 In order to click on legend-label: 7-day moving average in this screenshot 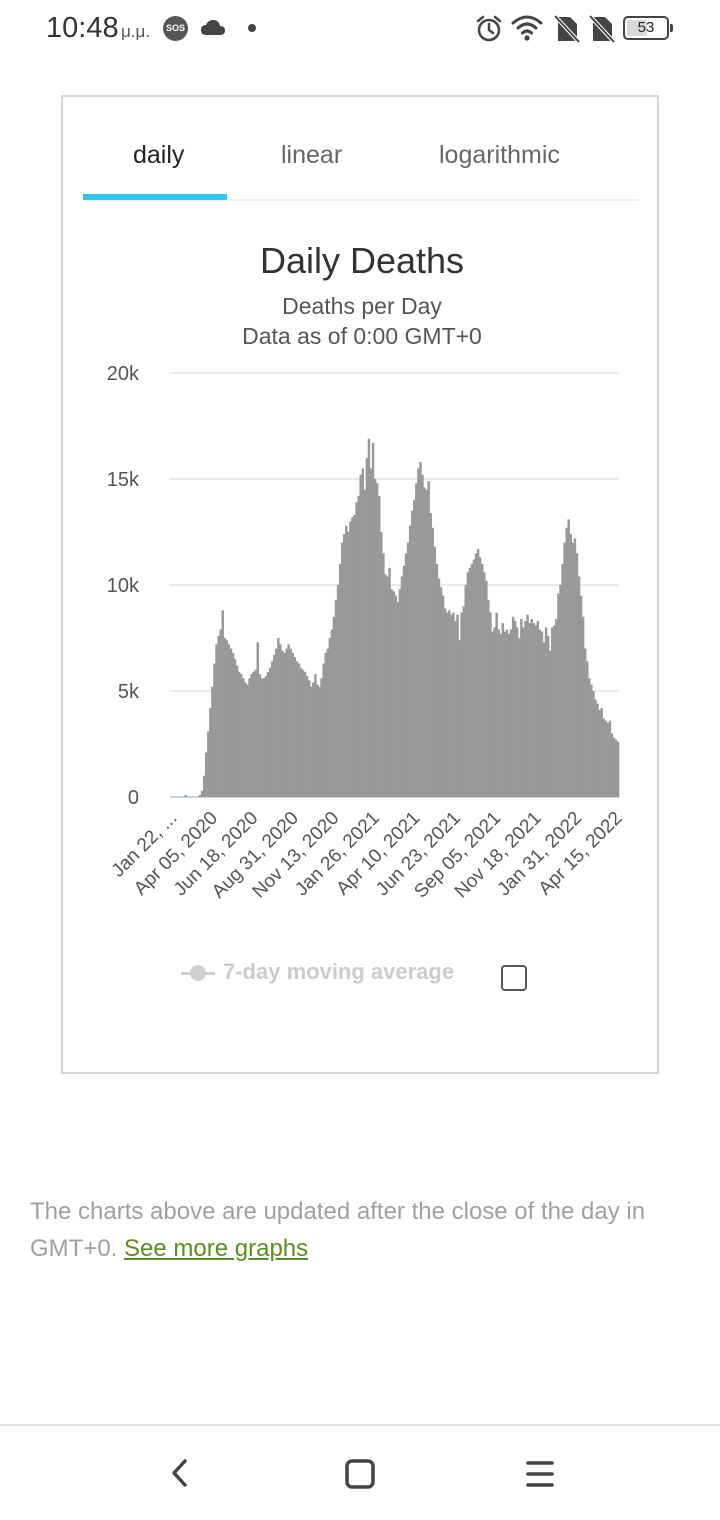, I will do `click(339, 971)`.